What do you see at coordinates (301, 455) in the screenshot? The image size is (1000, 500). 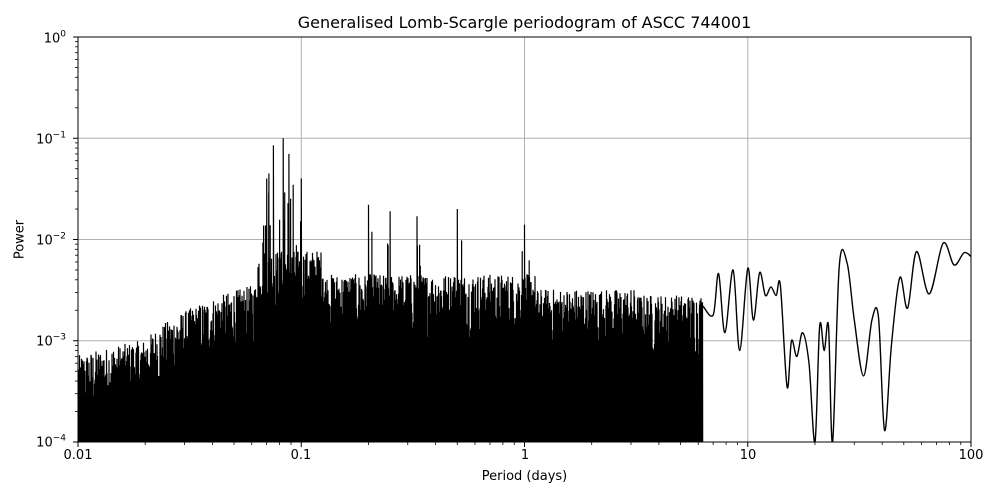 I see `x-tick-label: 0.1` at bounding box center [301, 455].